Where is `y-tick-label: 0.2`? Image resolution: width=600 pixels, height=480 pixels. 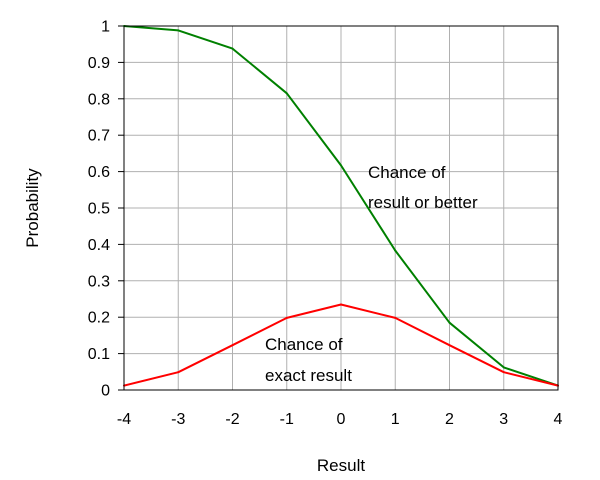 y-tick-label: 0.2 is located at coordinates (99, 318).